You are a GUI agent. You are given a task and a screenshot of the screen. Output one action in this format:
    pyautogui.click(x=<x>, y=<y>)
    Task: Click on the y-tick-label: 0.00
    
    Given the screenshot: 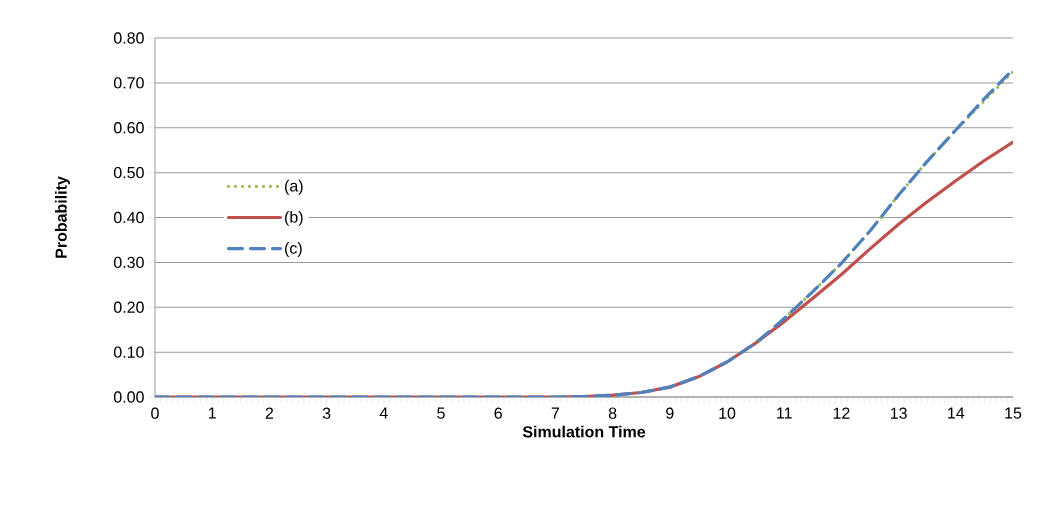 What is the action you would take?
    pyautogui.click(x=128, y=397)
    